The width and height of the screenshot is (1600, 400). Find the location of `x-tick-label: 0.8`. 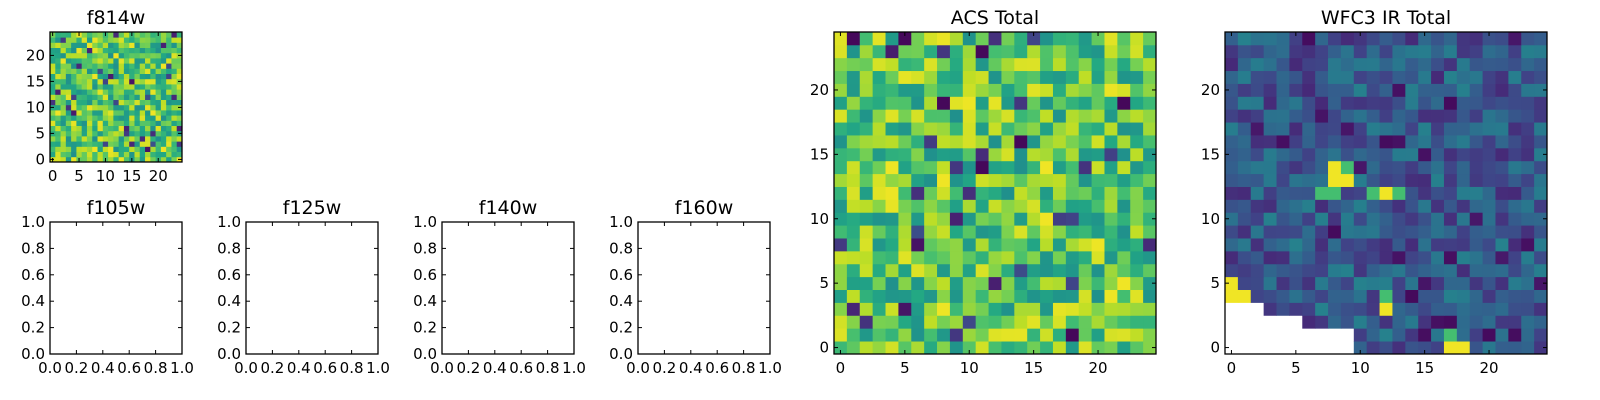

x-tick-label: 0.8 is located at coordinates (744, 368).